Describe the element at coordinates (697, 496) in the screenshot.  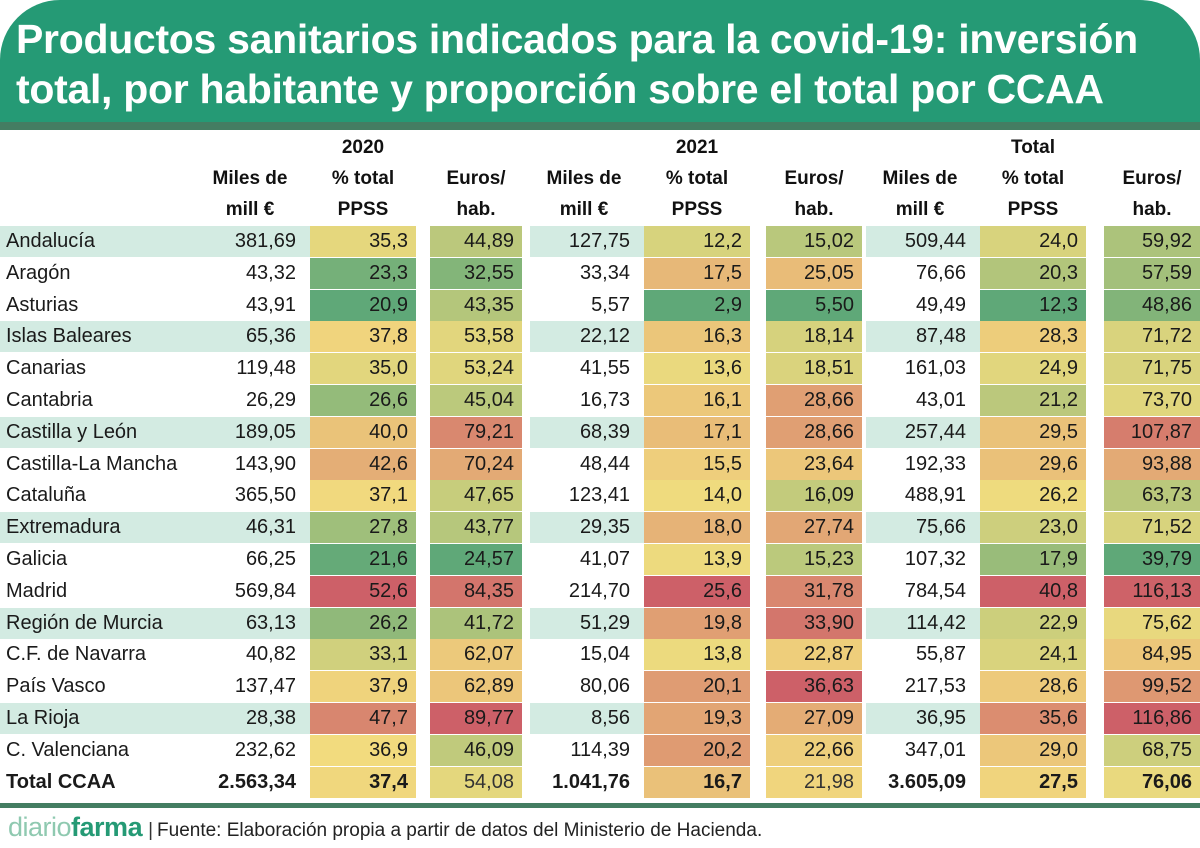
I see `heat-cell: 14,0` at that location.